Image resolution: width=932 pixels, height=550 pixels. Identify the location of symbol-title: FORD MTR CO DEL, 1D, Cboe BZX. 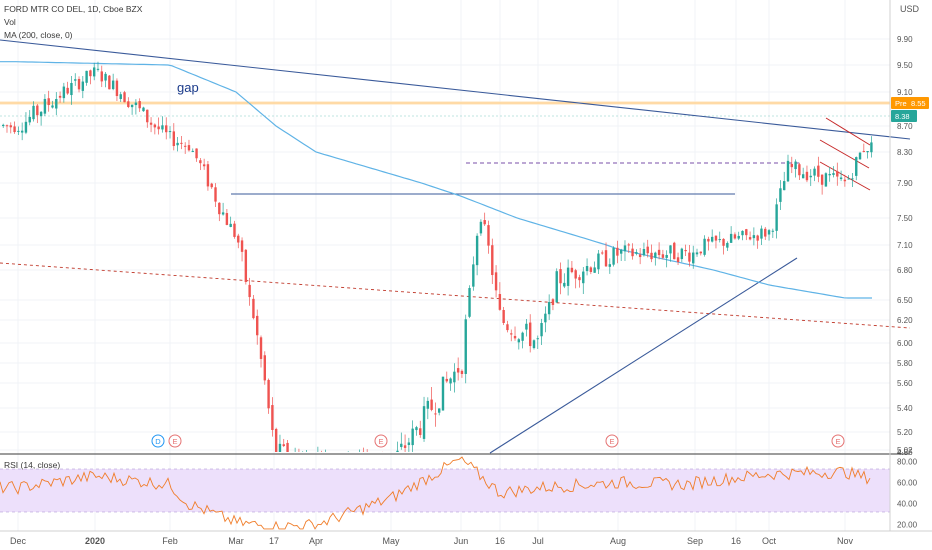
(73, 9).